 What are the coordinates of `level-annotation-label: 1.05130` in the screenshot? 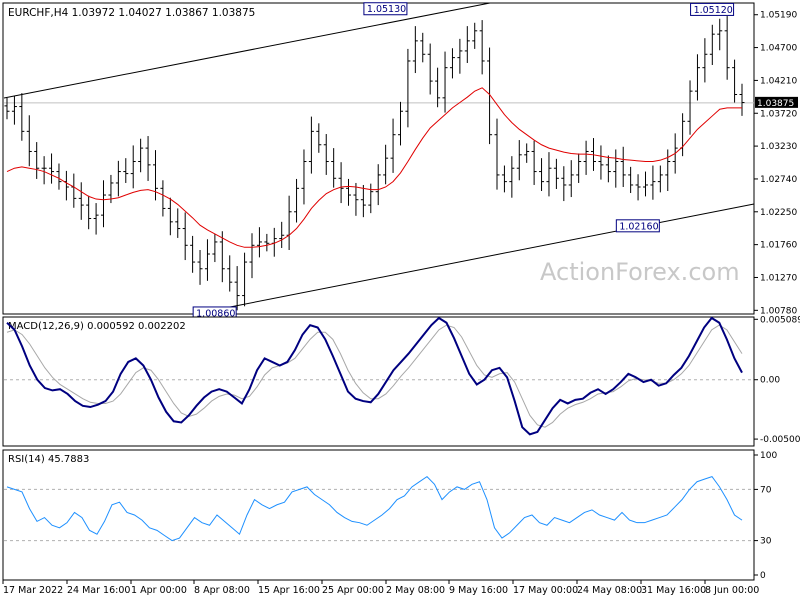 It's located at (386, 9).